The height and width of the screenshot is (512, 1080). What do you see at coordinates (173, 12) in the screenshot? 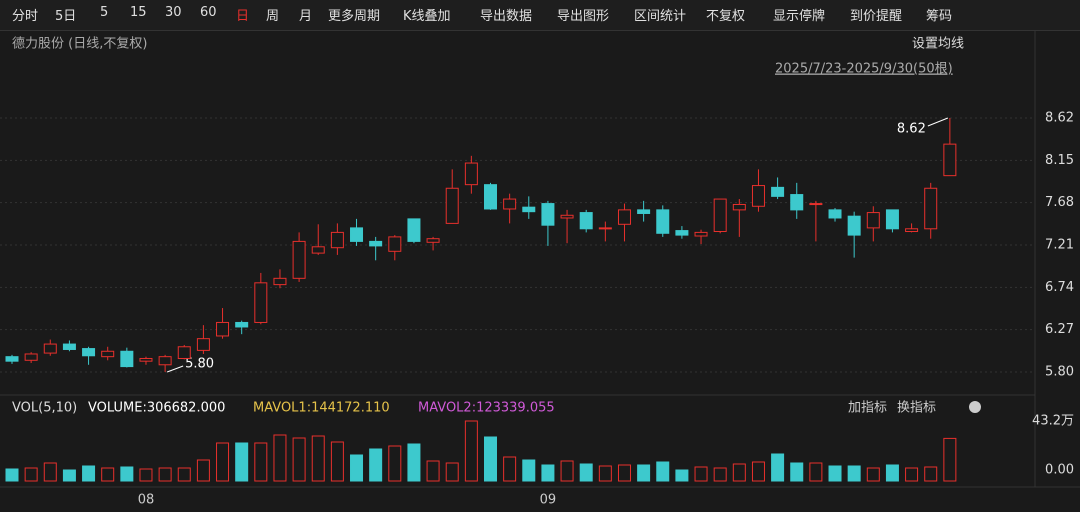
I see `toolbar-item: 30` at bounding box center [173, 12].